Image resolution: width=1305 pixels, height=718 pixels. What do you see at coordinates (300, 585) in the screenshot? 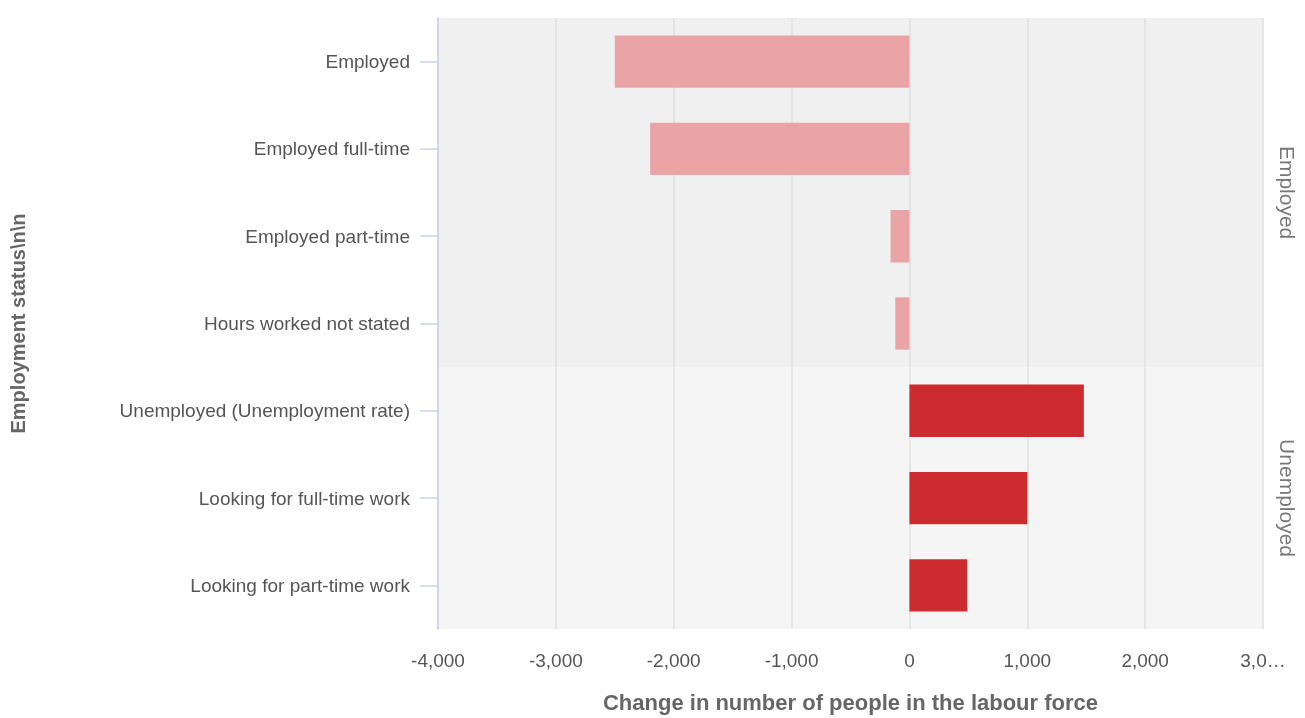
I see `y-tick-label: Looking for part-time work` at bounding box center [300, 585].